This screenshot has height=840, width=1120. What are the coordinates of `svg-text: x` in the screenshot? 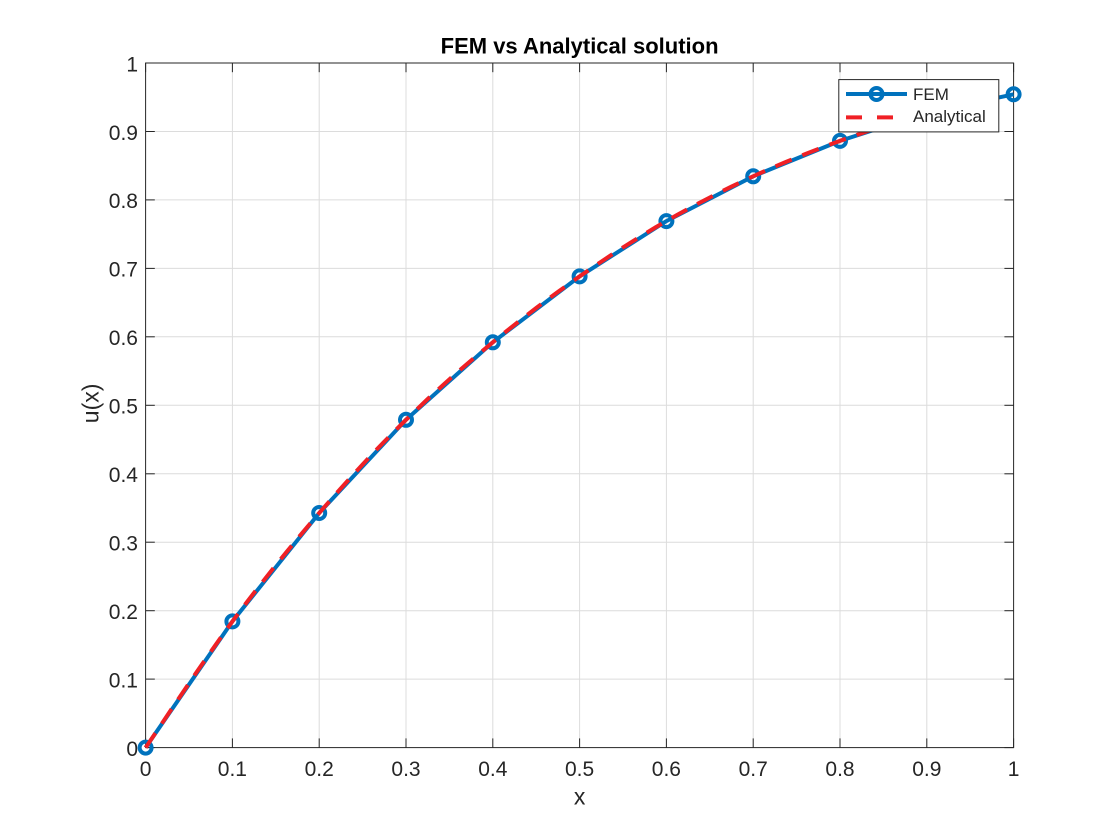 It's located at (580, 797).